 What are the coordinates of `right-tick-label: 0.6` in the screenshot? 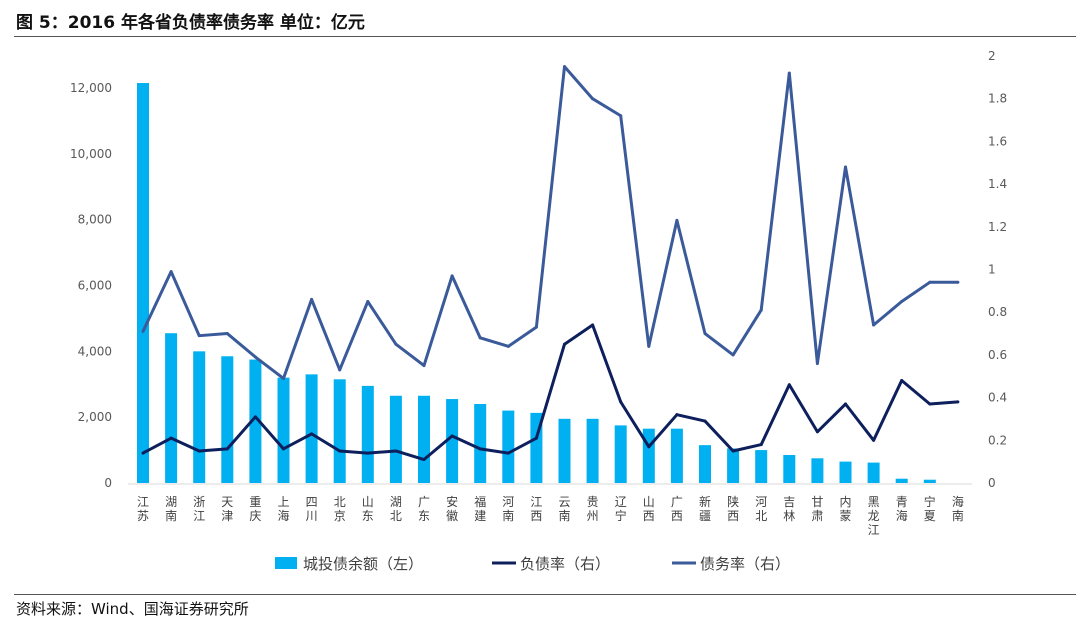 It's located at (997, 355).